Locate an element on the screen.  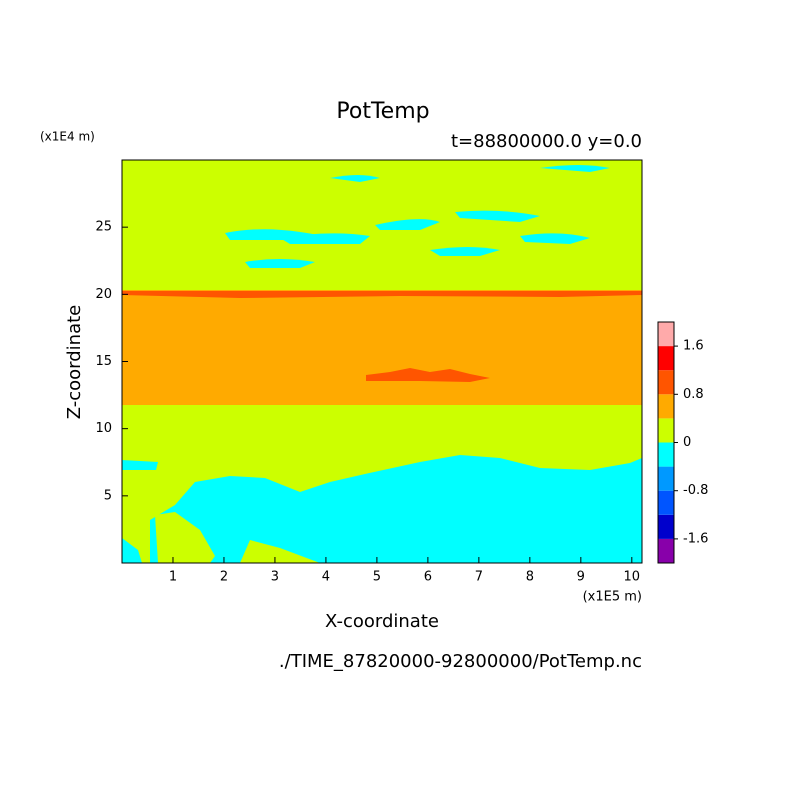
x-tick-label: 9 is located at coordinates (581, 577).